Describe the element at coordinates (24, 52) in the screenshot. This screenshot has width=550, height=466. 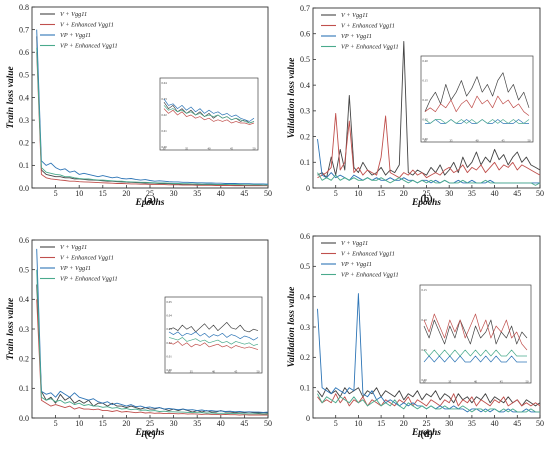
I see `y-tick-label: 0.6` at that location.